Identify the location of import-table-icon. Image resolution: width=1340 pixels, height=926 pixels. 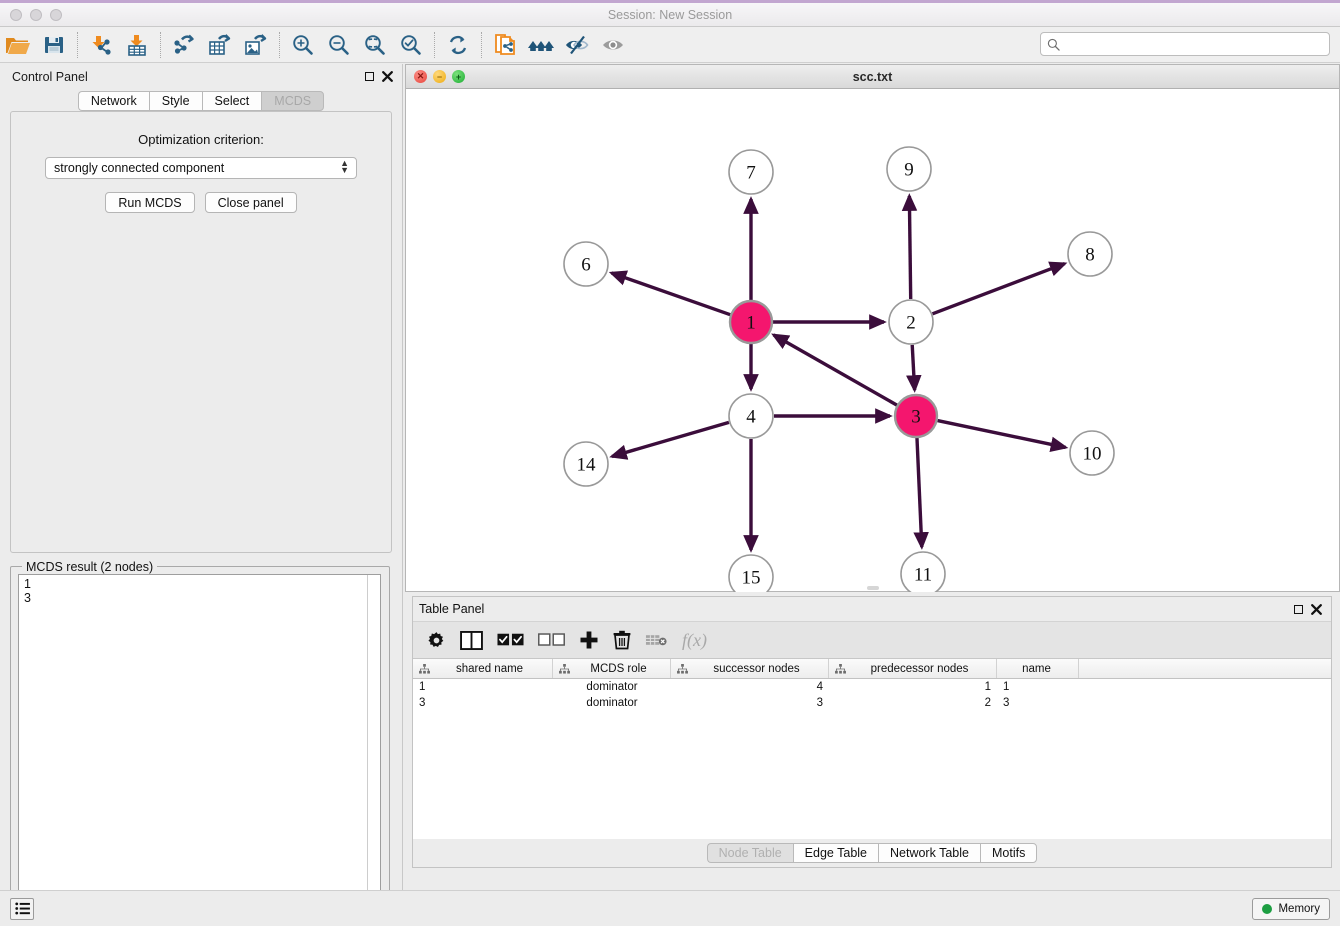
(137, 45).